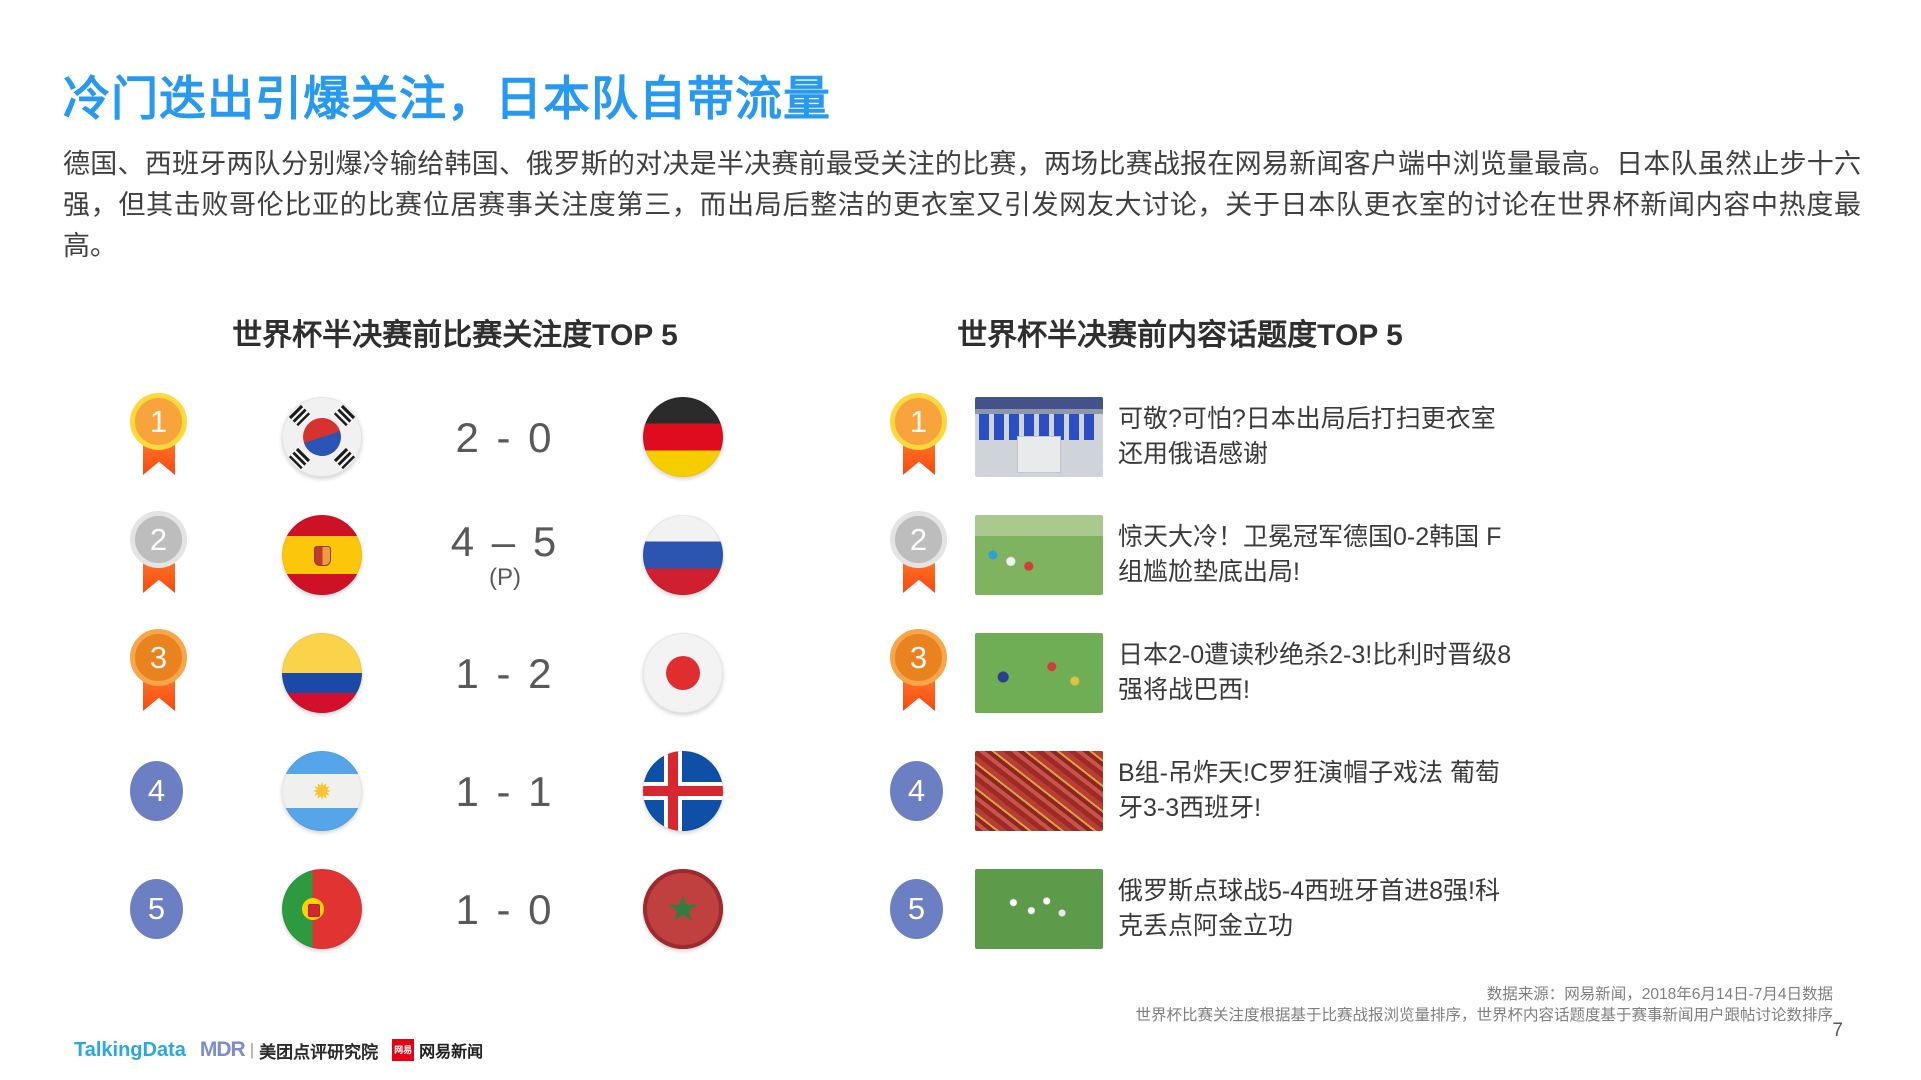 This screenshot has height=1080, width=1921. I want to click on match-score: 1 - 2, so click(505, 673).